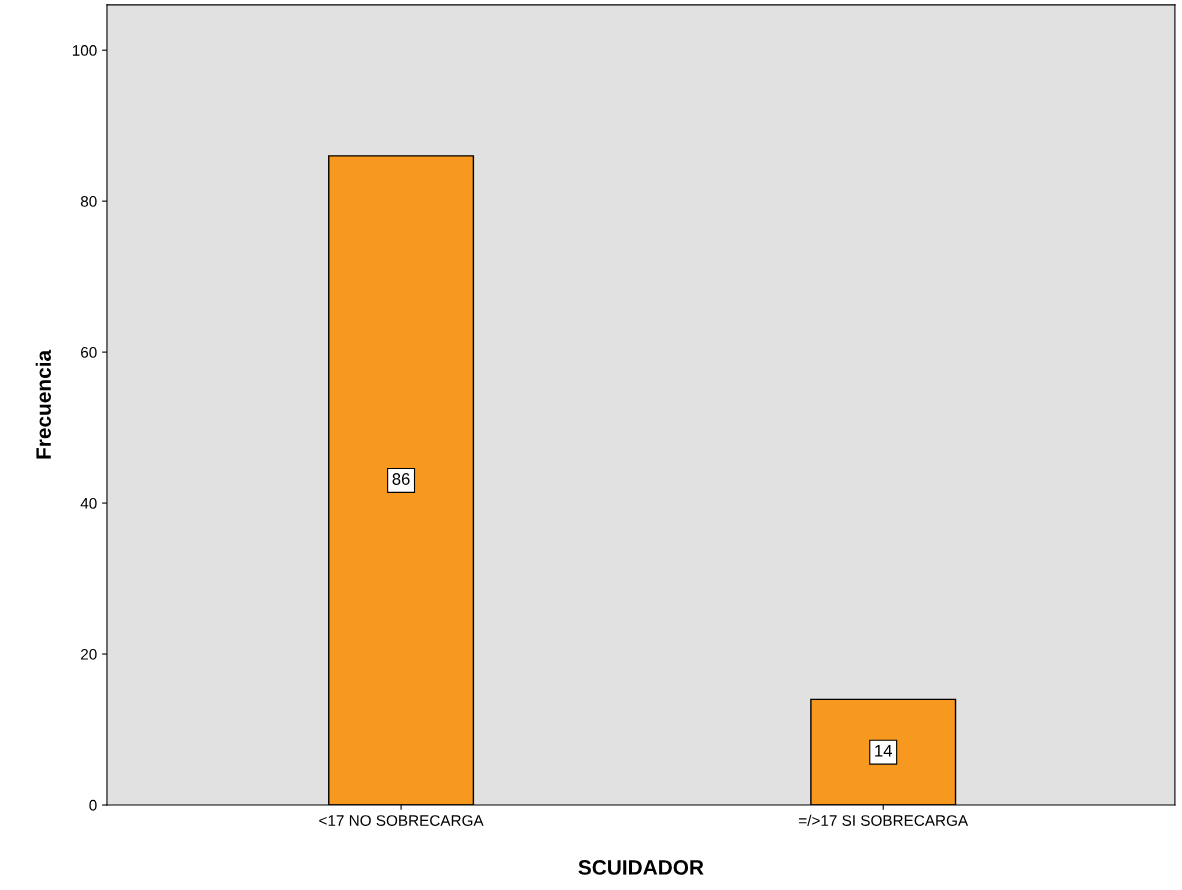 This screenshot has height=890, width=1182. Describe the element at coordinates (88, 503) in the screenshot. I see `y-tick-label: 40` at that location.